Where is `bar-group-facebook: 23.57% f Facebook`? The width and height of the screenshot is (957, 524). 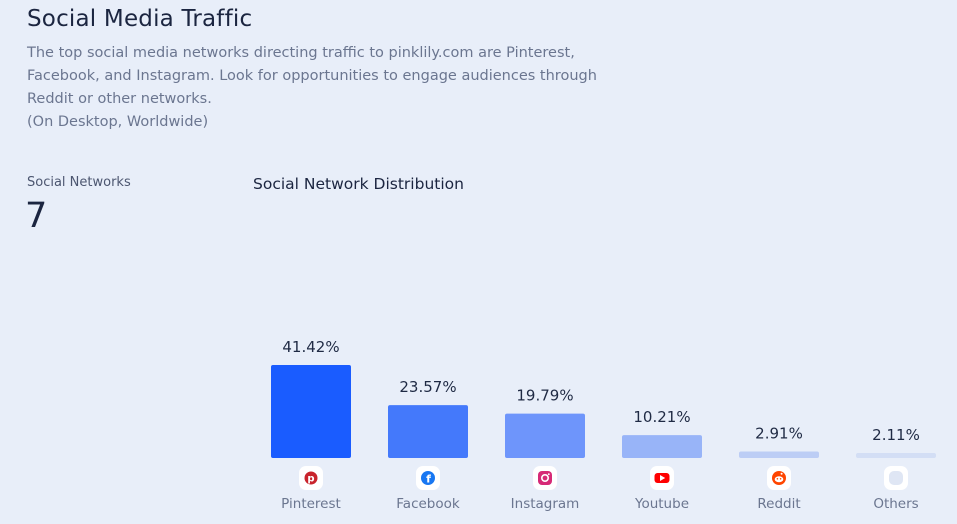 bar-group-facebook: 23.57% f Facebook is located at coordinates (428, 445).